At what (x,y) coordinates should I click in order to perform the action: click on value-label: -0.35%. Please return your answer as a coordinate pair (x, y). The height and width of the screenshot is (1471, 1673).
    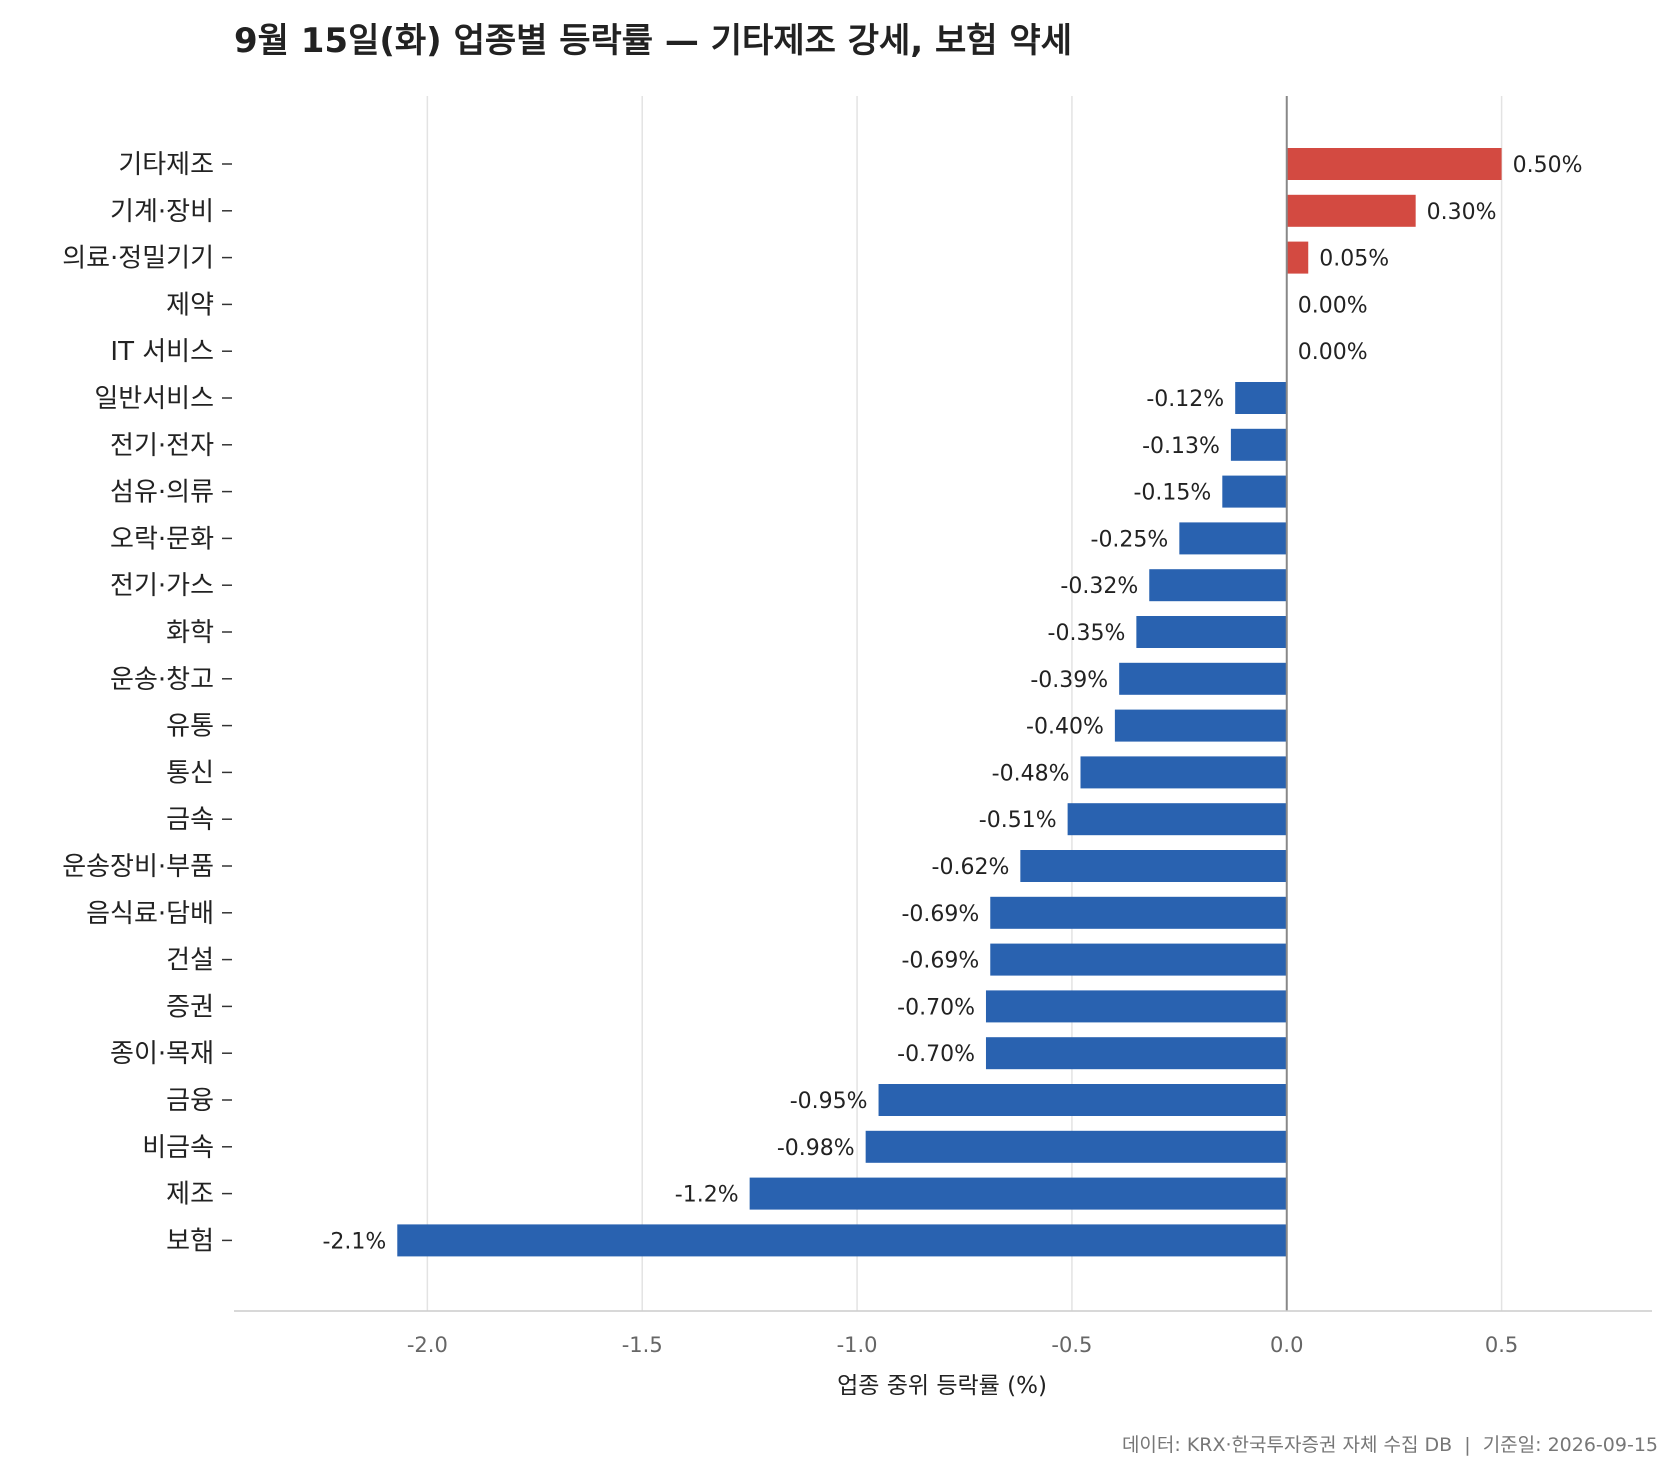
    Looking at the image, I should click on (1087, 633).